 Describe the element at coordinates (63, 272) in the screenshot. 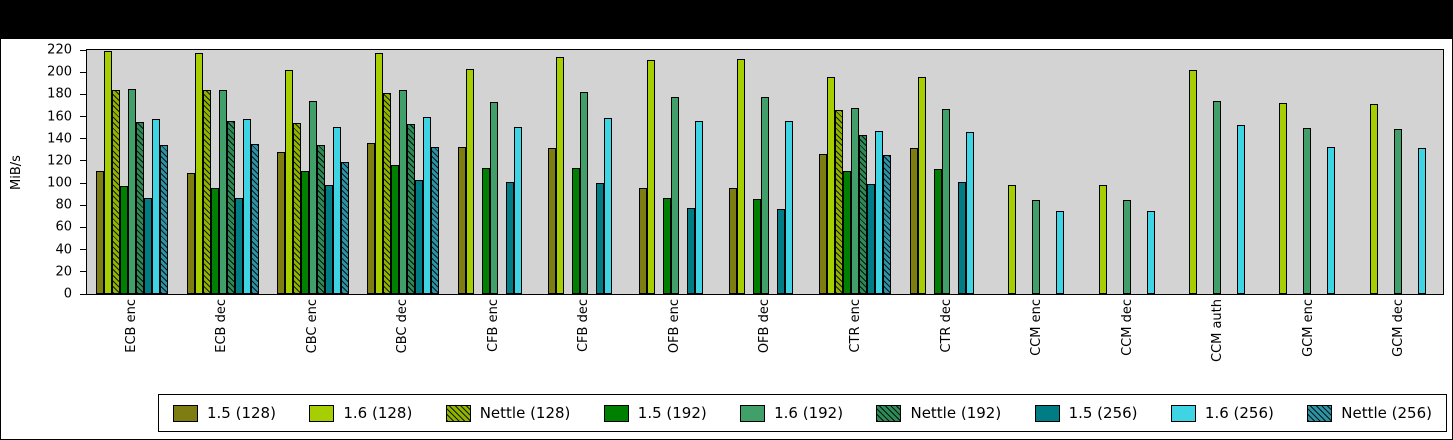

I see `y-tick-label: 20` at that location.